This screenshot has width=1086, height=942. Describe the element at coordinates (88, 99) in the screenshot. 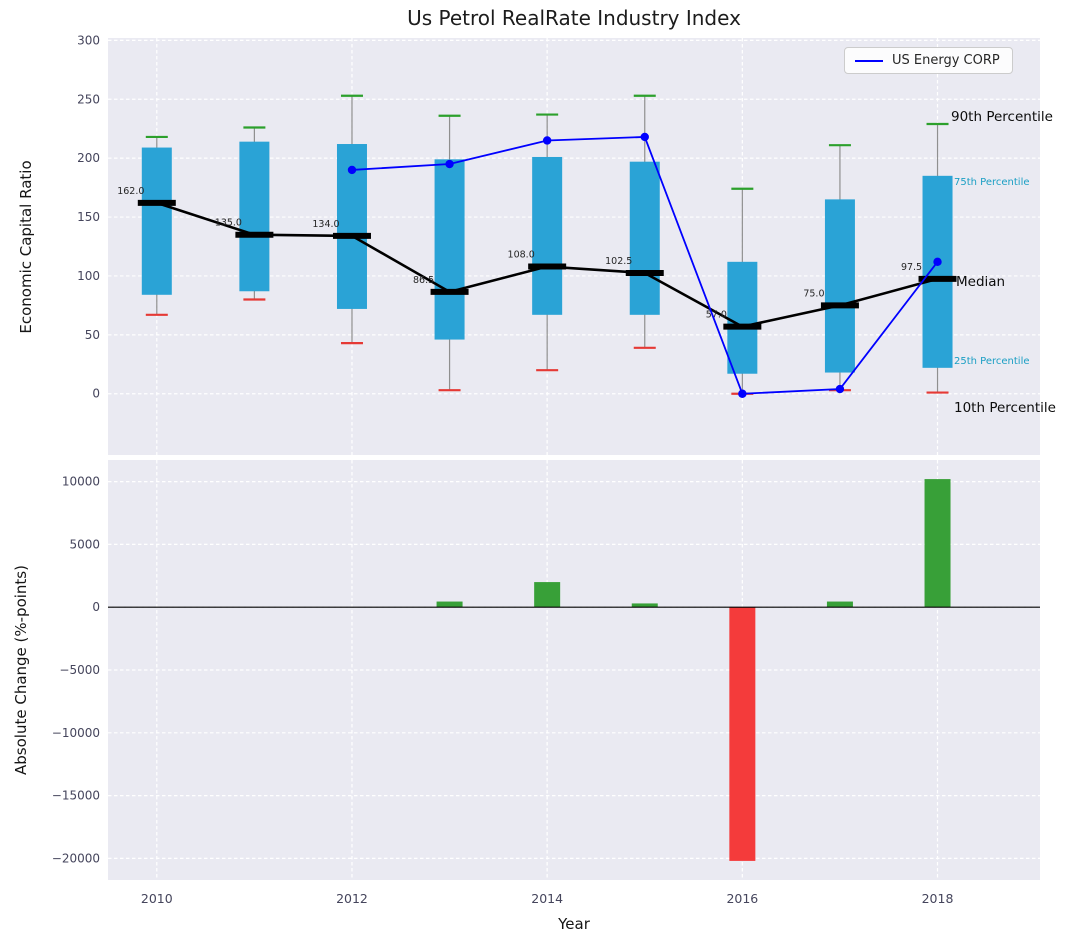

I see `top-y-tick-label: 250` at that location.